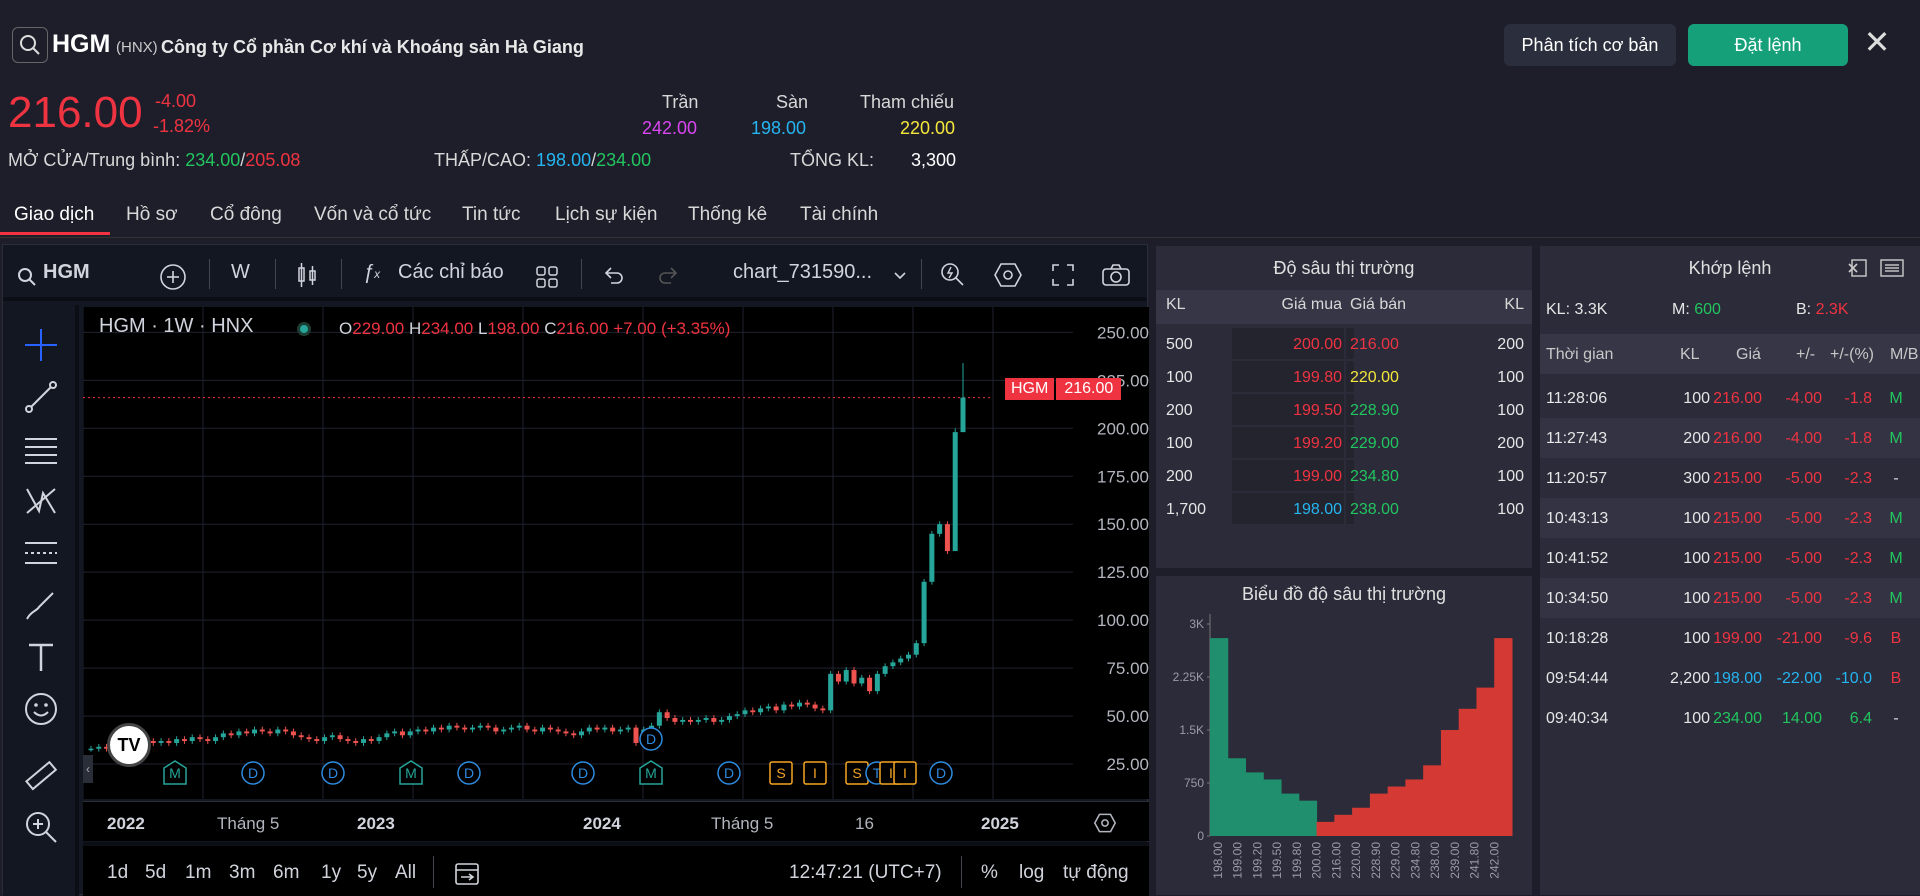 This screenshot has width=1920, height=896. What do you see at coordinates (30, 45) in the screenshot?
I see `search-button` at bounding box center [30, 45].